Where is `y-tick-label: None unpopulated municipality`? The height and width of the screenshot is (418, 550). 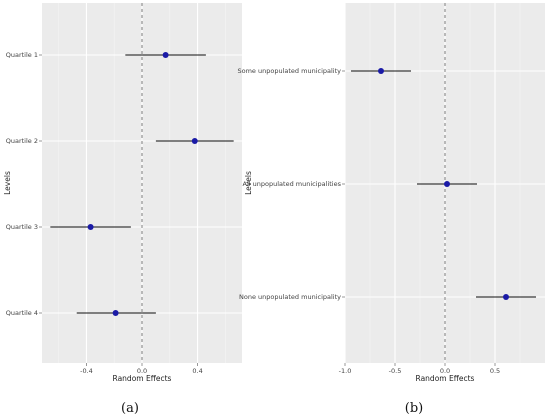
y-tick-label: None unpopulated municipality is located at coordinates (290, 297).